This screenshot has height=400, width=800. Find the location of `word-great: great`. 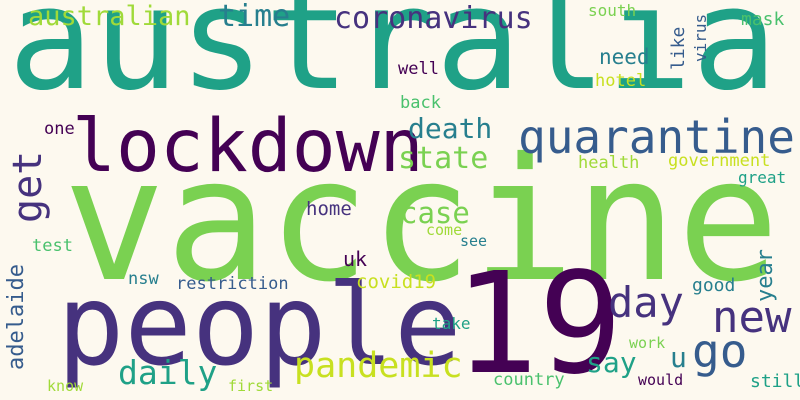

word-great: great is located at coordinates (762, 177).